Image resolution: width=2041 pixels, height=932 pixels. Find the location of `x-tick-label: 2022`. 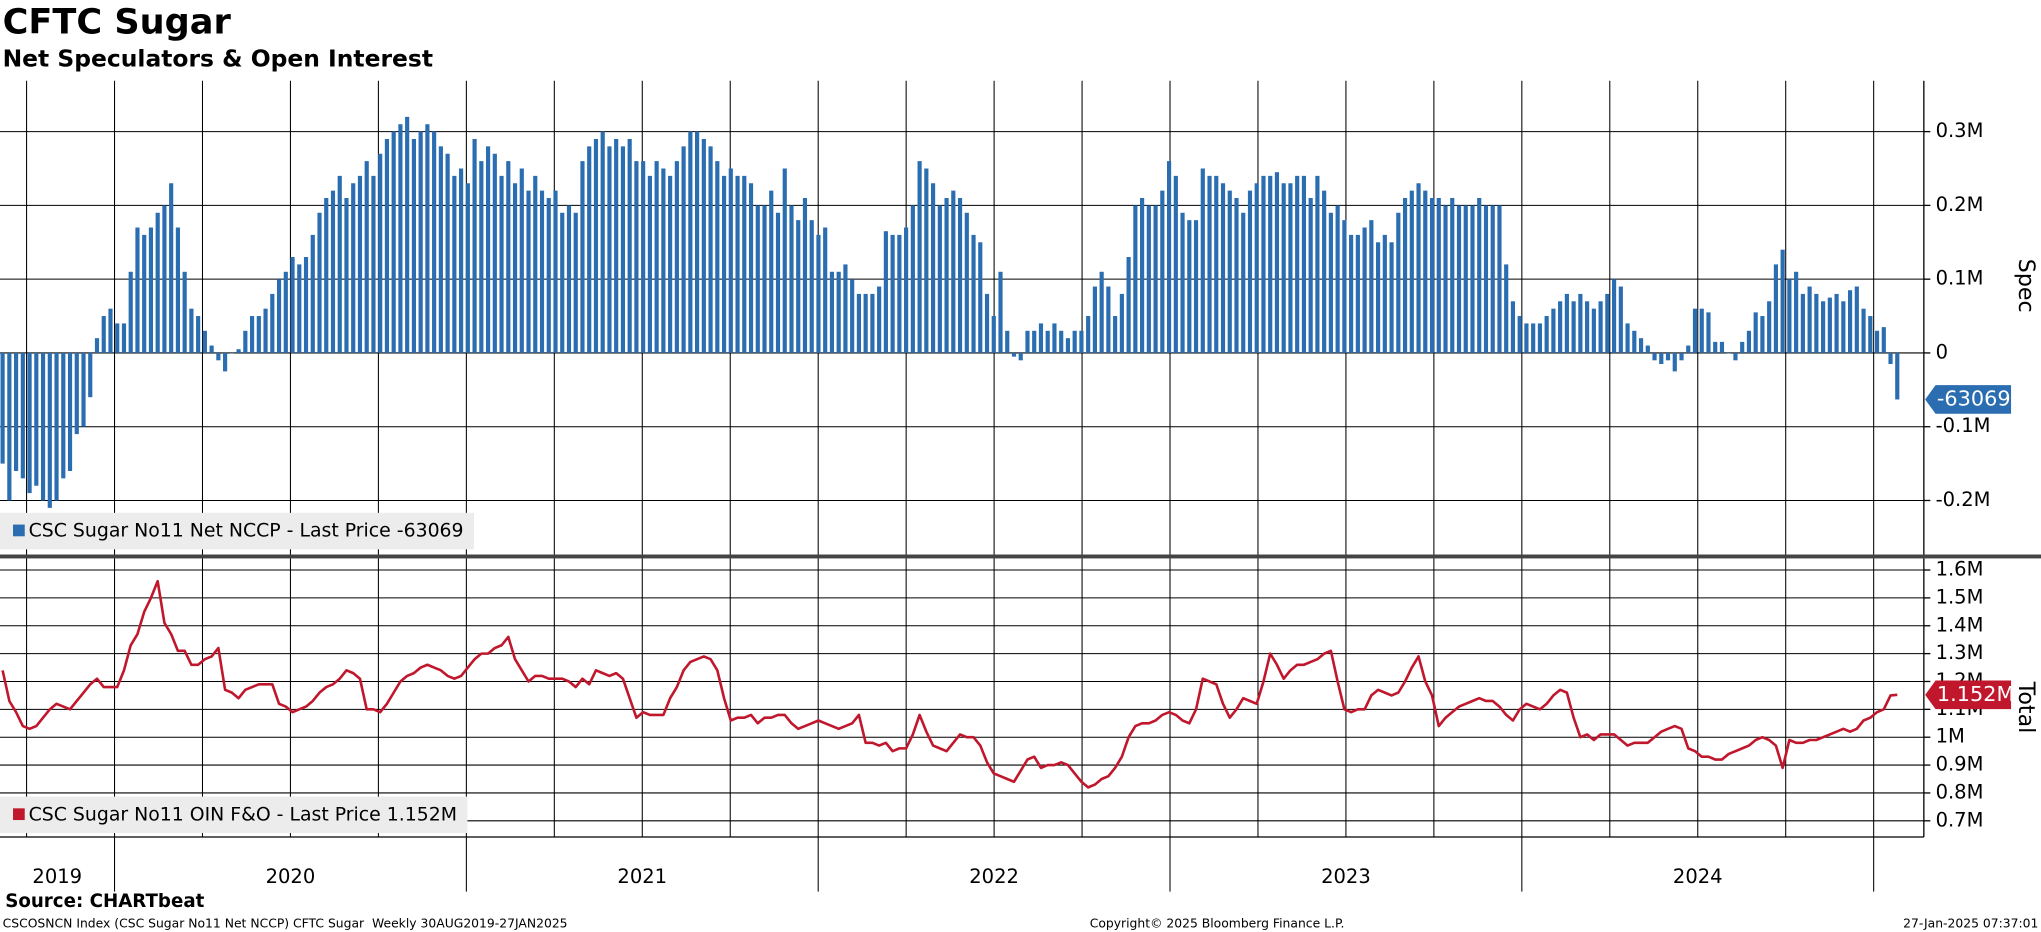

x-tick-label: 2022 is located at coordinates (994, 876).